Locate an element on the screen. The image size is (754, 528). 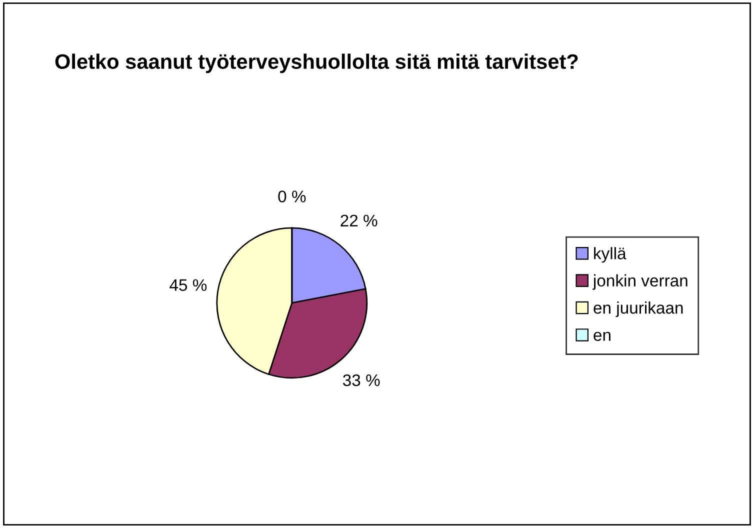
data-label: 22 % is located at coordinates (359, 220).